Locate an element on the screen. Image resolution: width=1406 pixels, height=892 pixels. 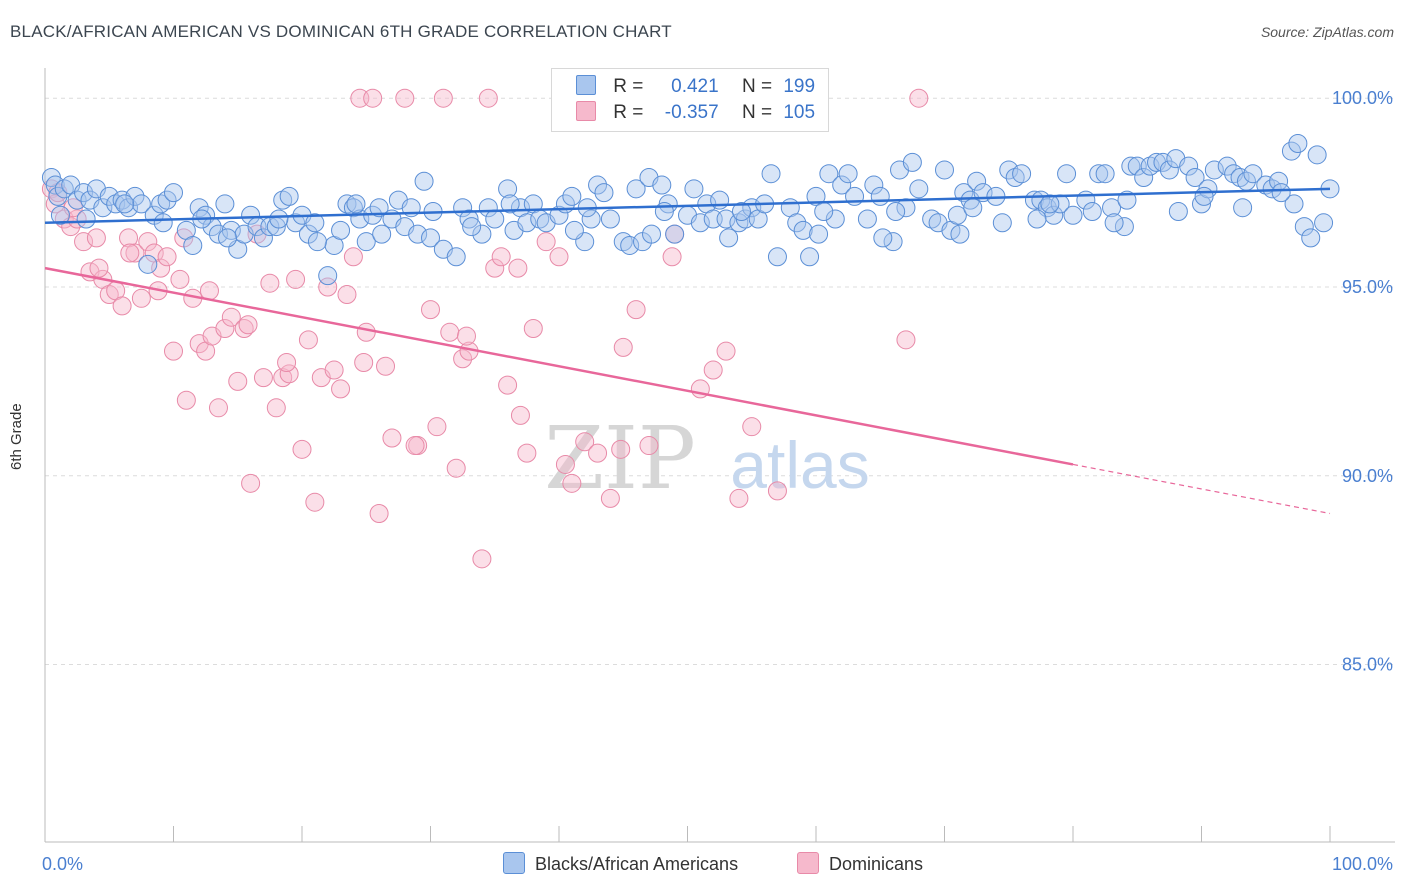
legend-item-blacks: Blacks/African Americans is located at coordinates (620, 863).